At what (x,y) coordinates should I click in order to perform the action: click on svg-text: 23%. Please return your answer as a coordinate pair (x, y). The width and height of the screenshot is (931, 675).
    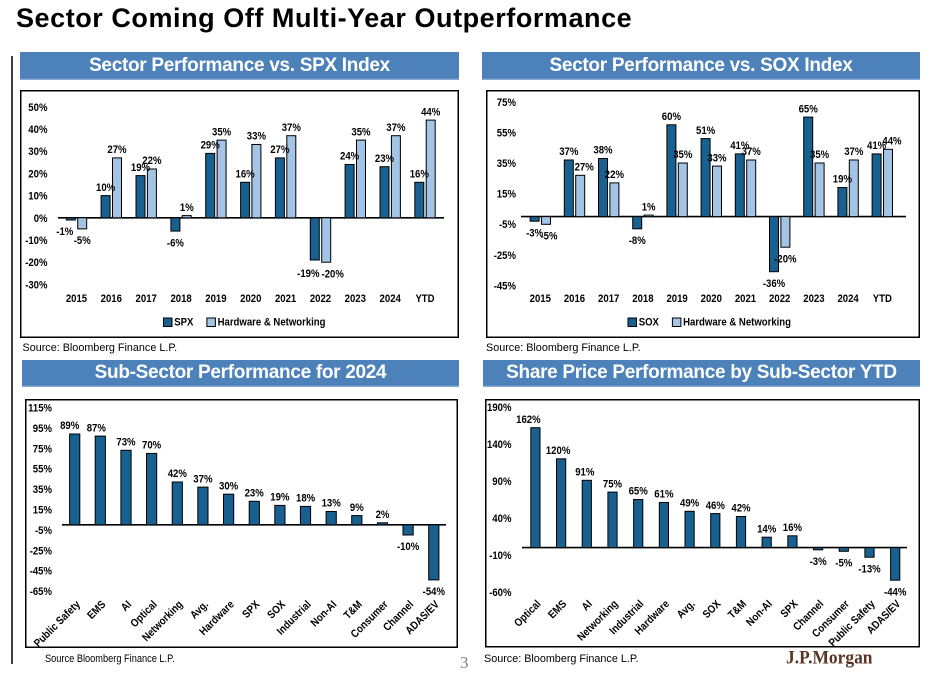
    Looking at the image, I should click on (384, 159).